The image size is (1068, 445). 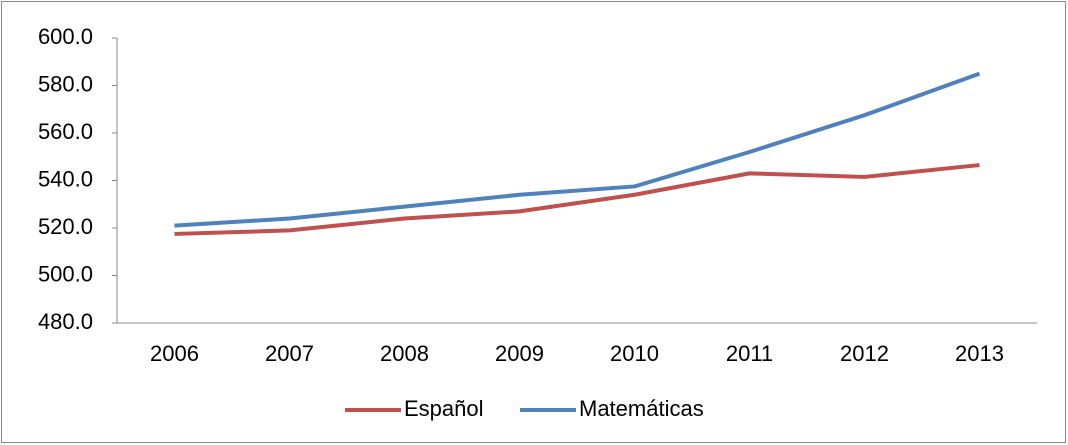 I want to click on series-line, so click(x=577, y=199).